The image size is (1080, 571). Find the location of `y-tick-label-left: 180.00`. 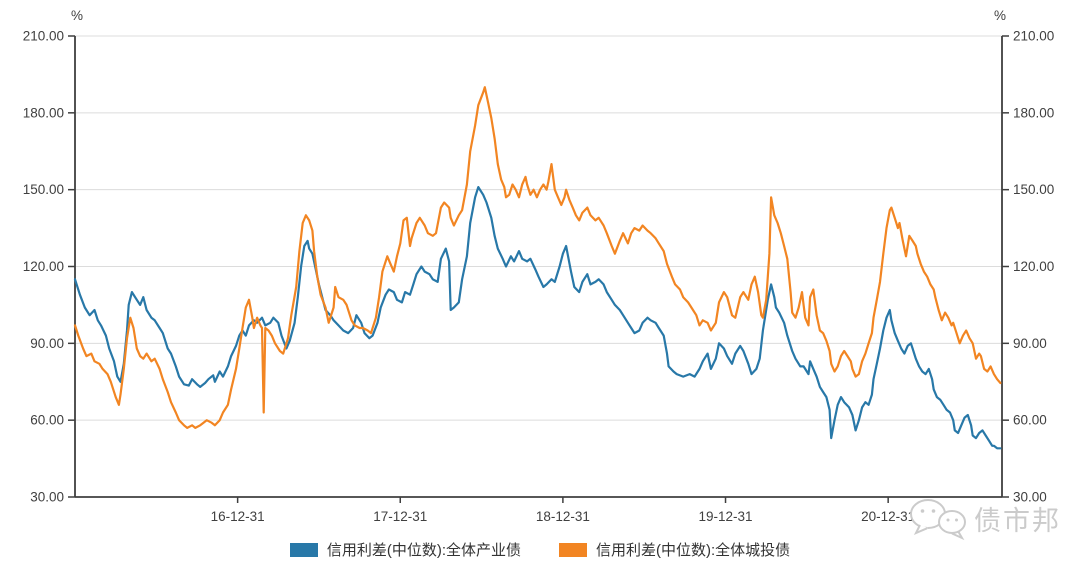

y-tick-label-left: 180.00 is located at coordinates (43, 112).